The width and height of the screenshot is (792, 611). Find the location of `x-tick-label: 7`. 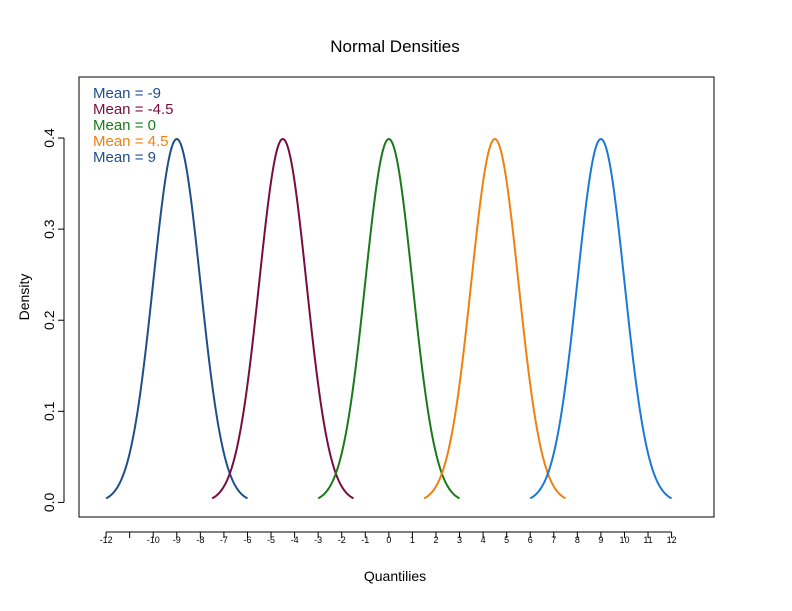

x-tick-label: 7 is located at coordinates (553, 540).